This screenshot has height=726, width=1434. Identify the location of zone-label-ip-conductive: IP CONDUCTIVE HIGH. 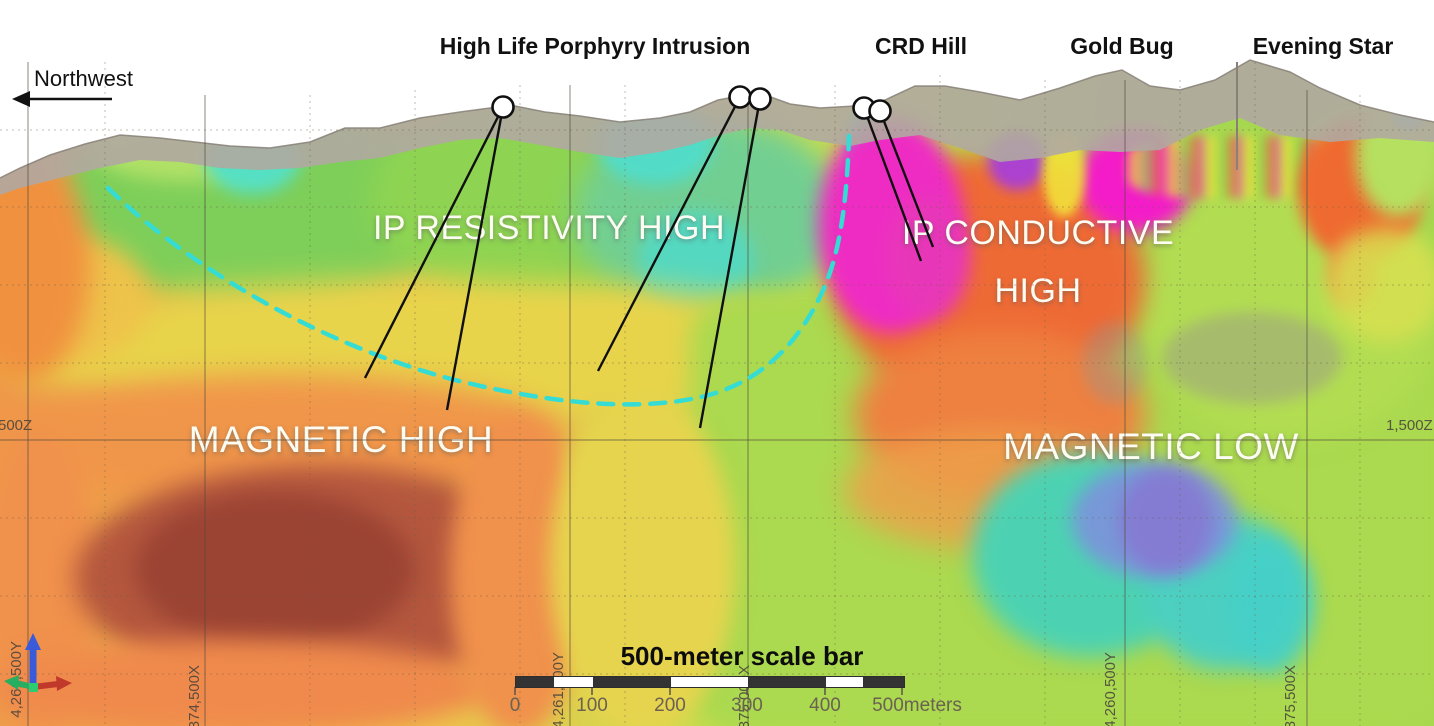
(1038, 262).